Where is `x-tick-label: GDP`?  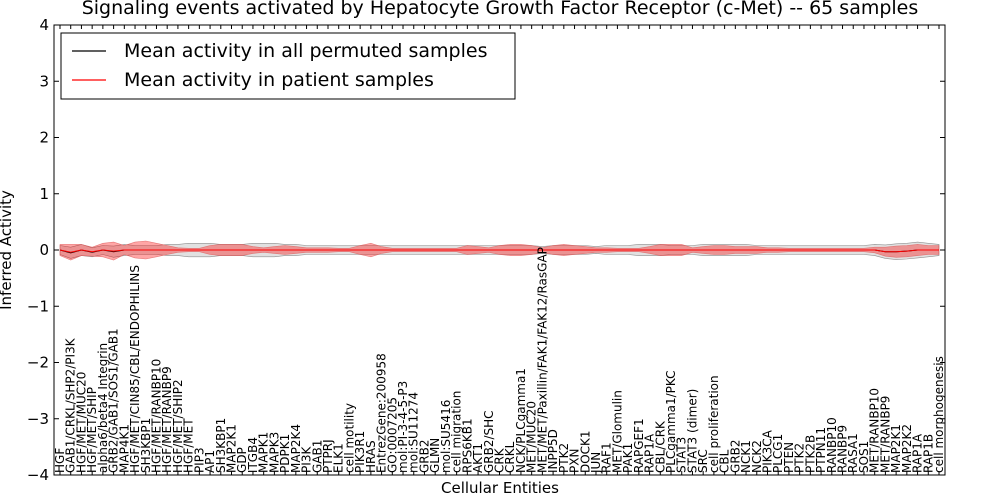 x-tick-label: GDP is located at coordinates (242, 460).